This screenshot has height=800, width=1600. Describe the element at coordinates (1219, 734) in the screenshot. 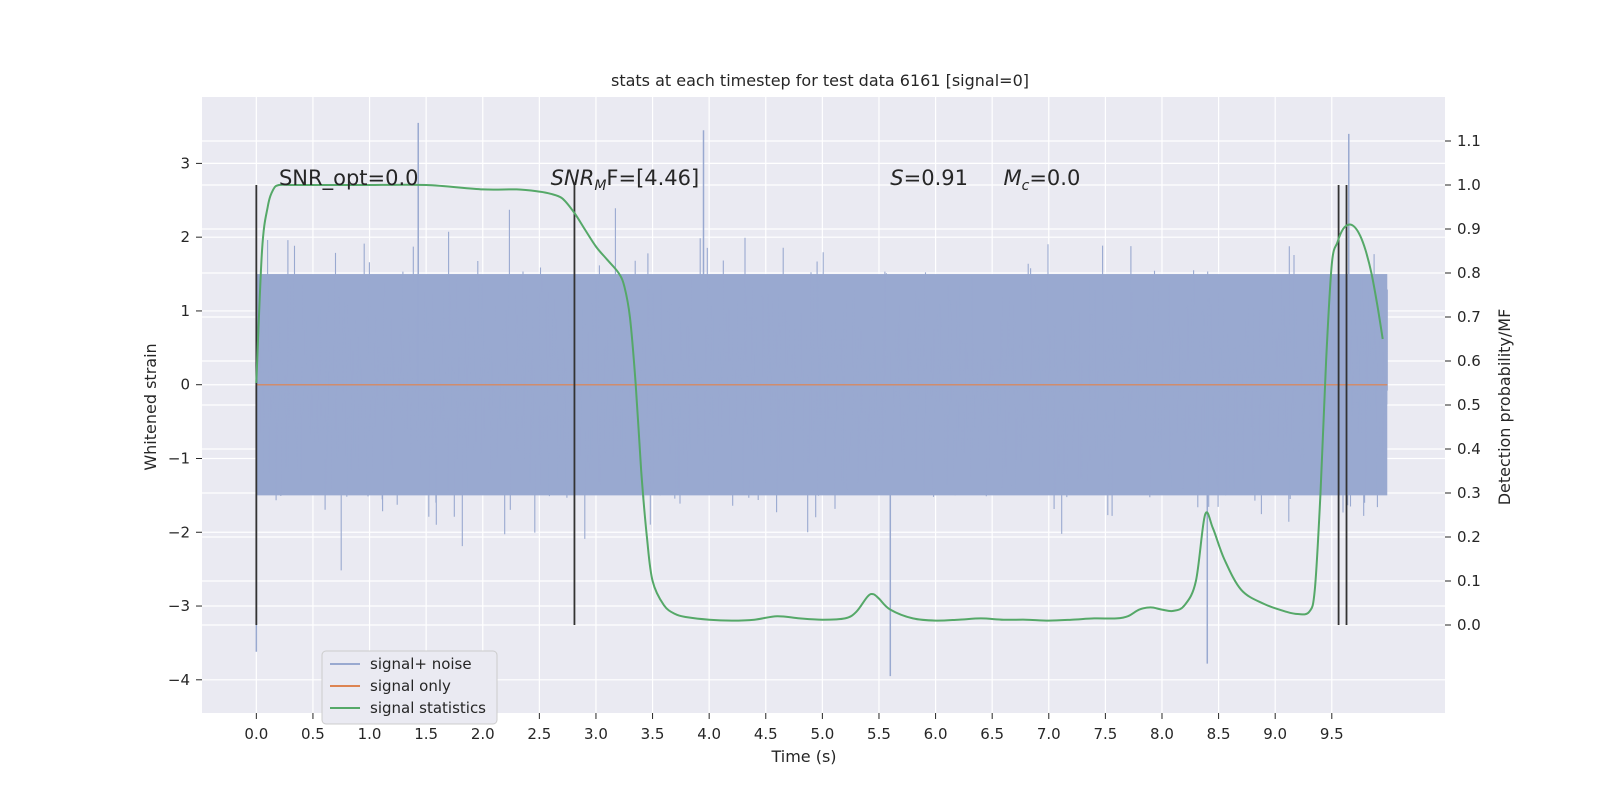

I see `x-tick-label: 8.5` at that location.